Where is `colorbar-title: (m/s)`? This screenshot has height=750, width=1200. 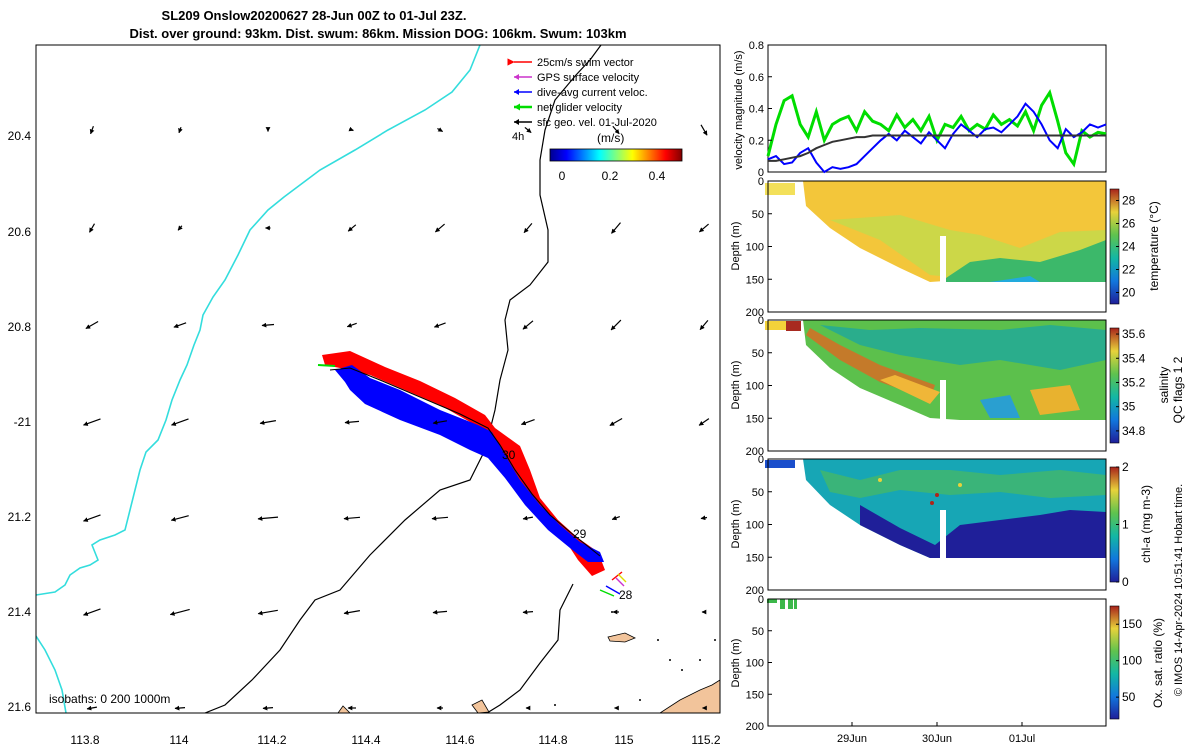
colorbar-title: (m/s) is located at coordinates (610, 138).